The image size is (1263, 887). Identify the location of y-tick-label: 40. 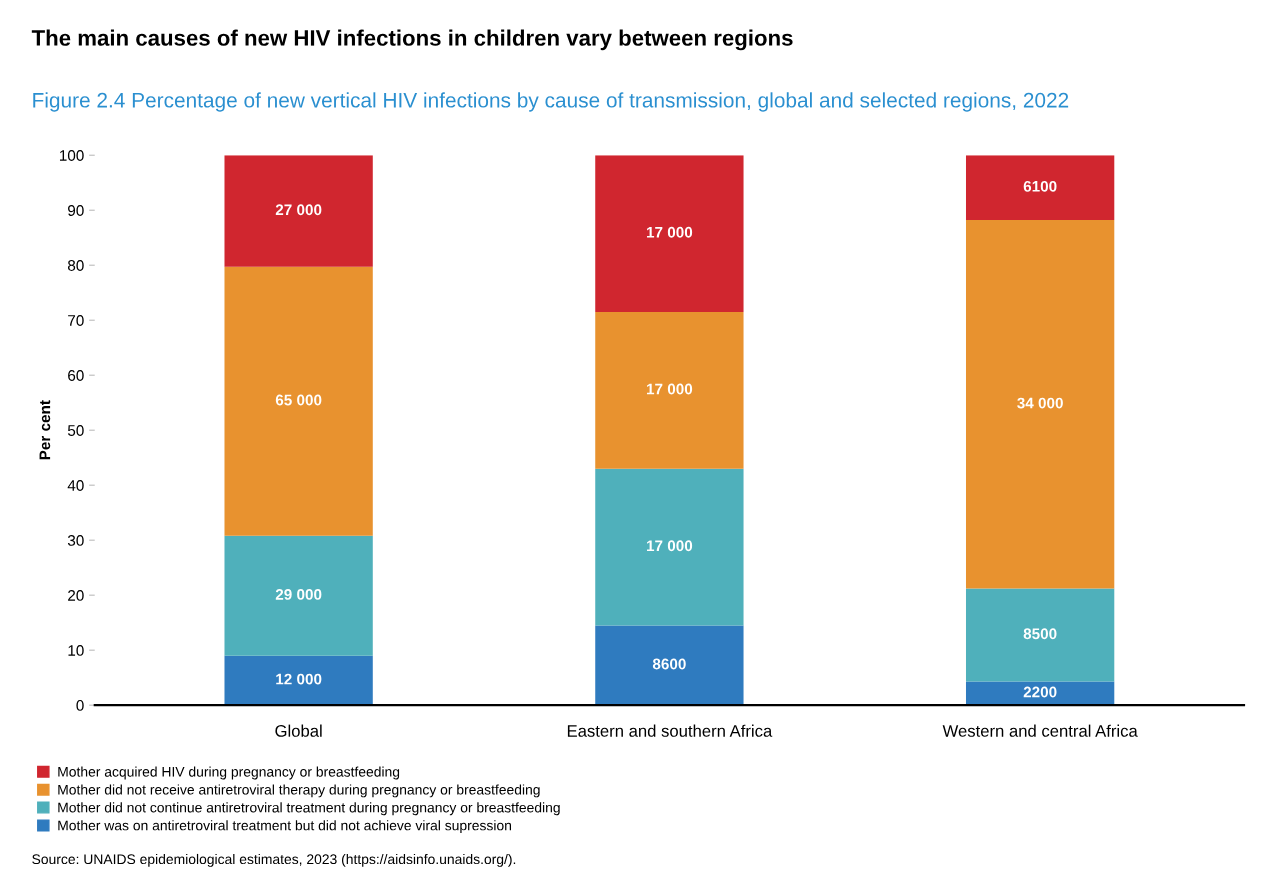
(75, 485).